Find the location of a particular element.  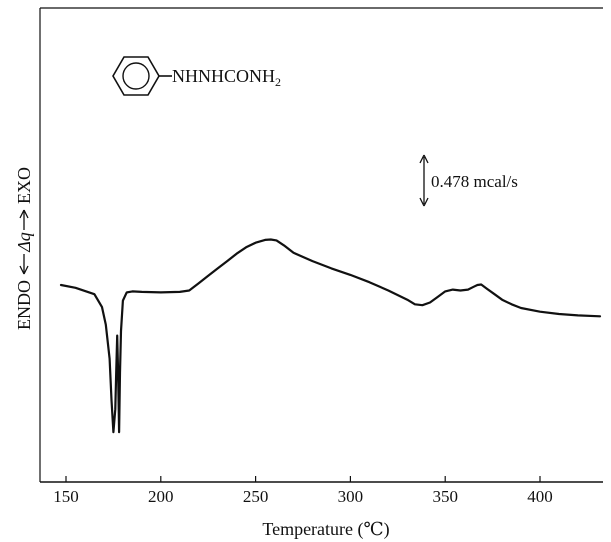

scale-bar: 0.478 mcal/s is located at coordinates (468, 180).